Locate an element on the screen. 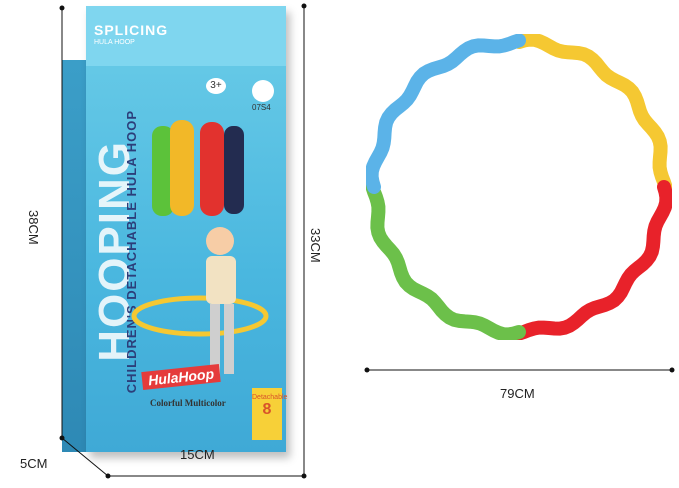 This screenshot has width=679, height=488. hoop-piece-red is located at coordinates (212, 169).